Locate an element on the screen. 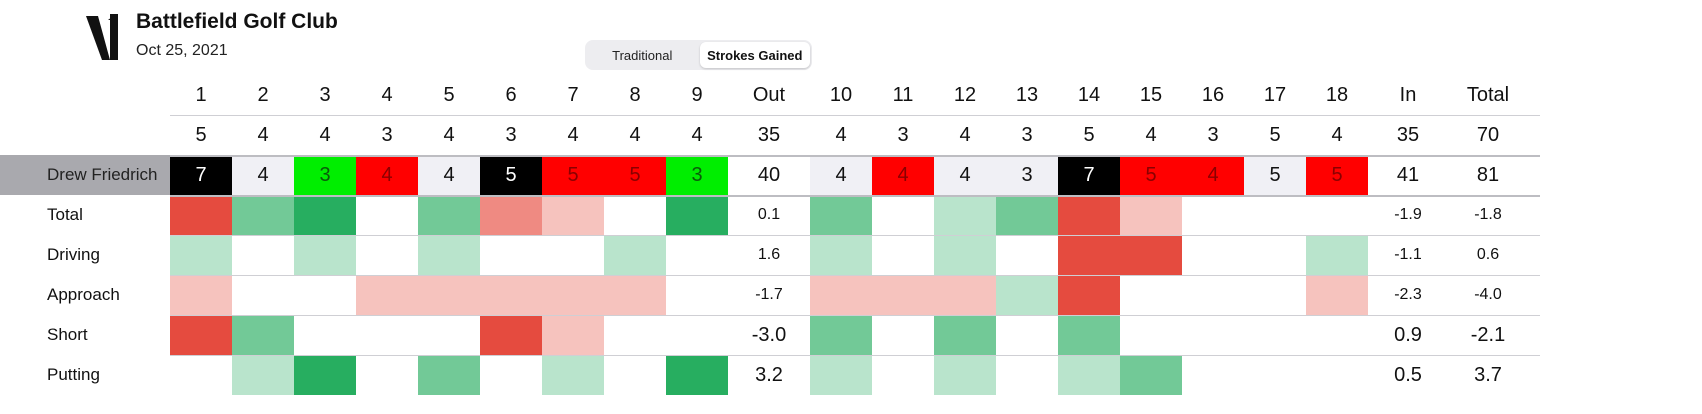 Image resolution: width=1702 pixels, height=414 pixels. sg-in-value: -2.3 is located at coordinates (1408, 294).